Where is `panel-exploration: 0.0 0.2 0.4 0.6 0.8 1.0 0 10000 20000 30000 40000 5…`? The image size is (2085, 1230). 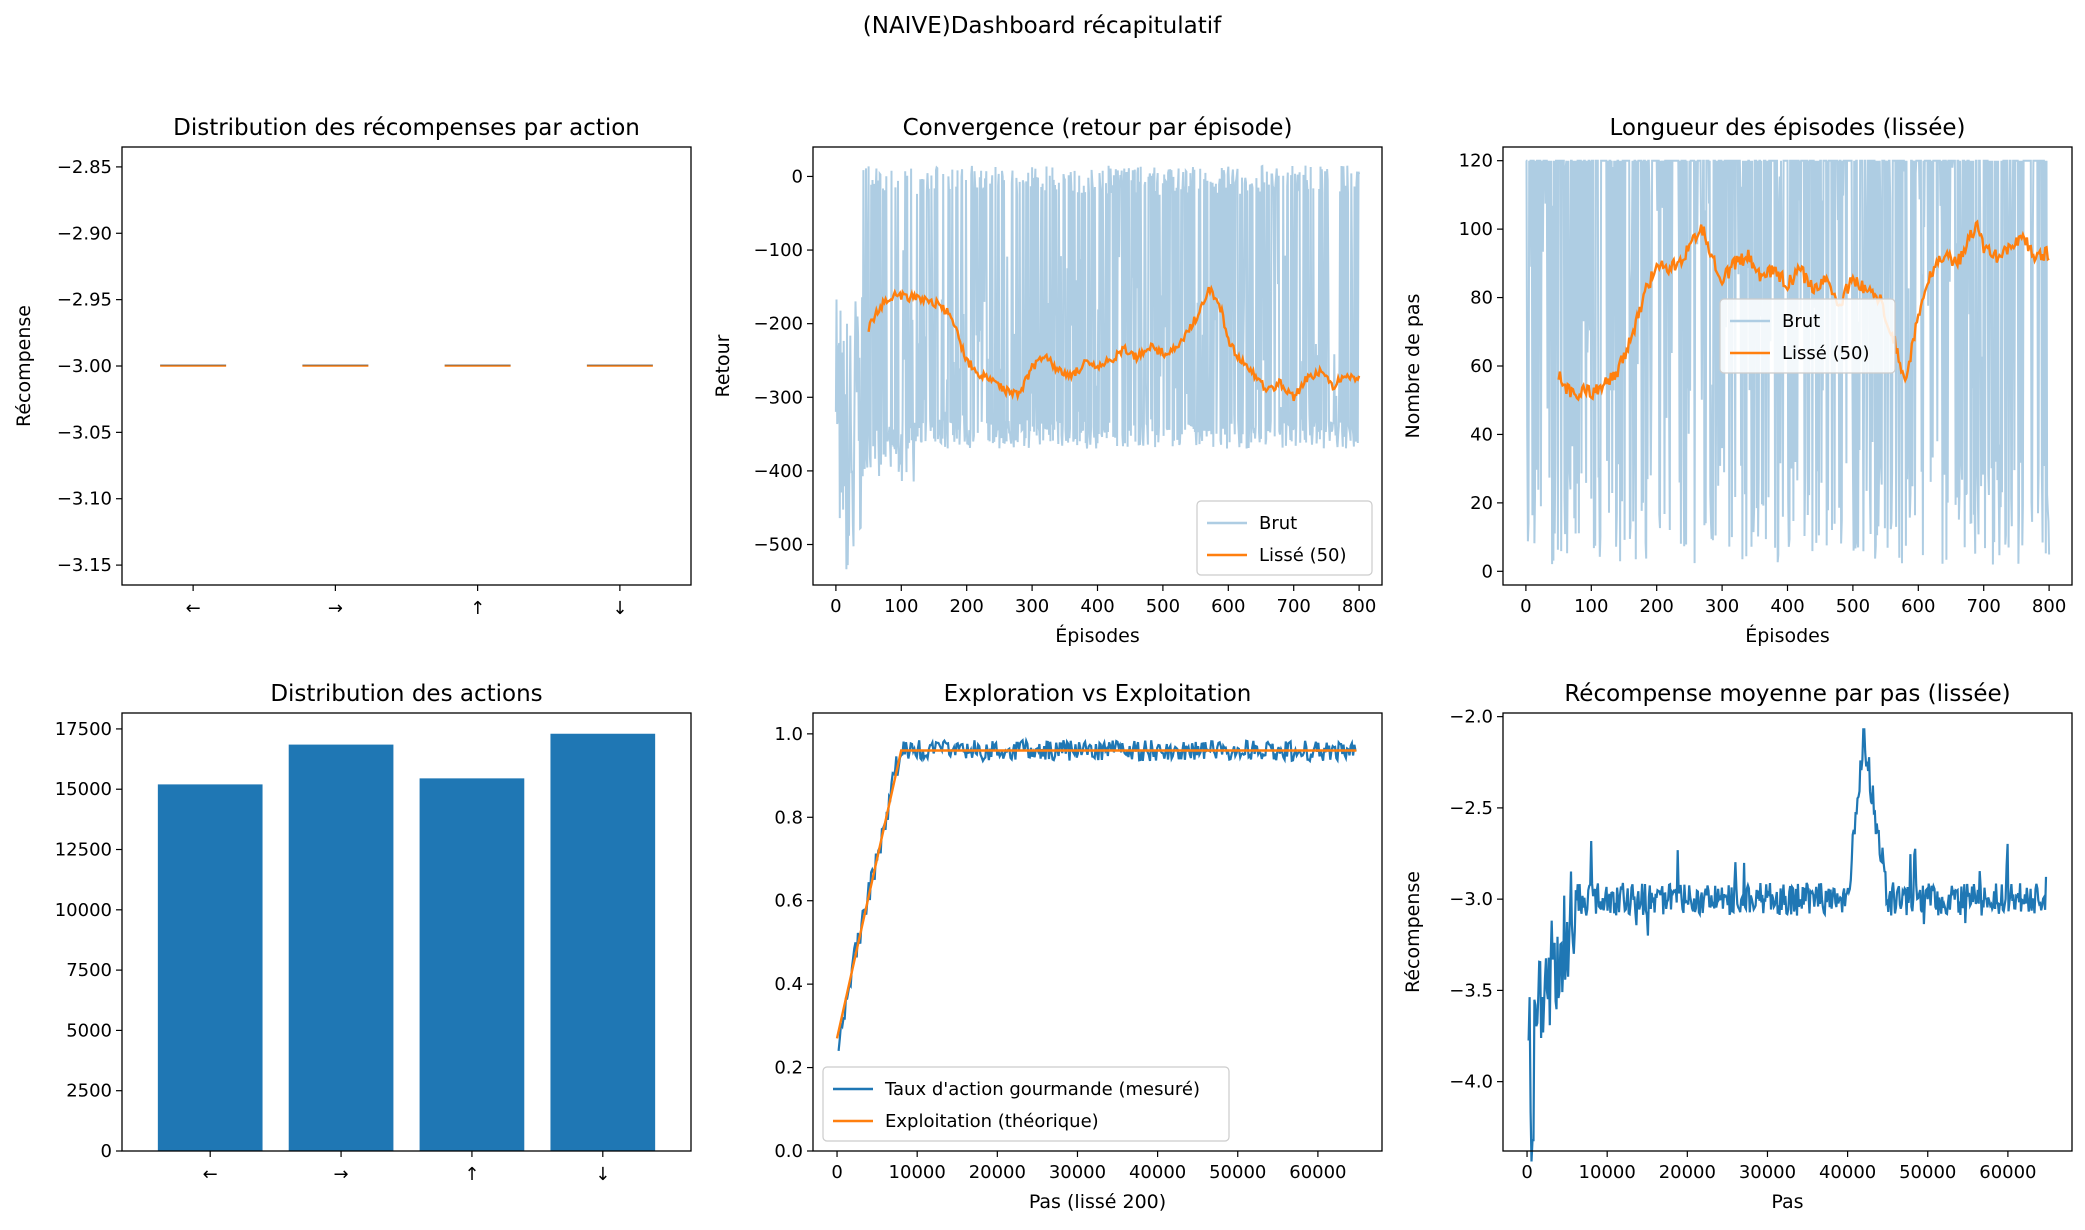
panel-exploration: 0.0 0.2 0.4 0.6 0.8 1.0 0 10000 20000 30000 40000 5… is located at coordinates (1078, 947).